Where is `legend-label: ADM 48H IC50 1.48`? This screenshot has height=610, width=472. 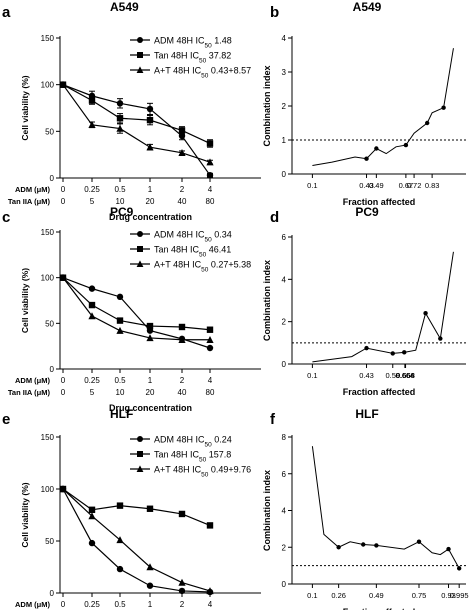
legend-label: ADM 48H IC50 1.48 is located at coordinates (193, 43).